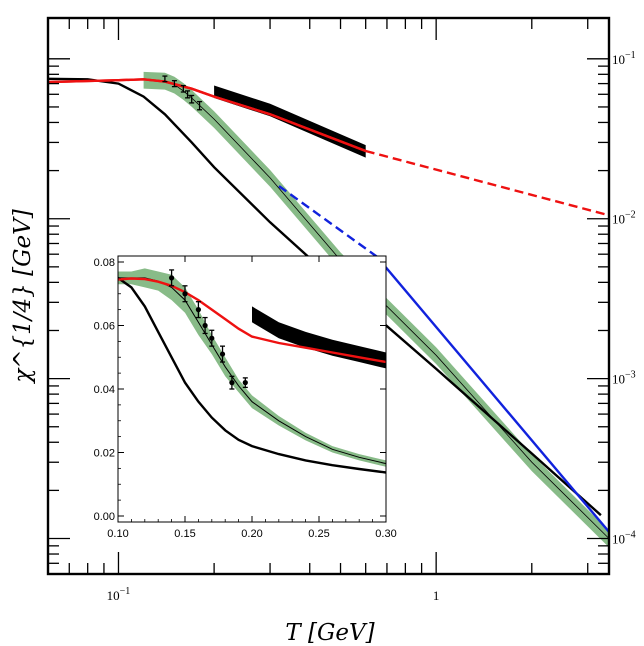 This screenshot has height=646, width=644. I want to click on main-red-overlay, so click(207, 115).